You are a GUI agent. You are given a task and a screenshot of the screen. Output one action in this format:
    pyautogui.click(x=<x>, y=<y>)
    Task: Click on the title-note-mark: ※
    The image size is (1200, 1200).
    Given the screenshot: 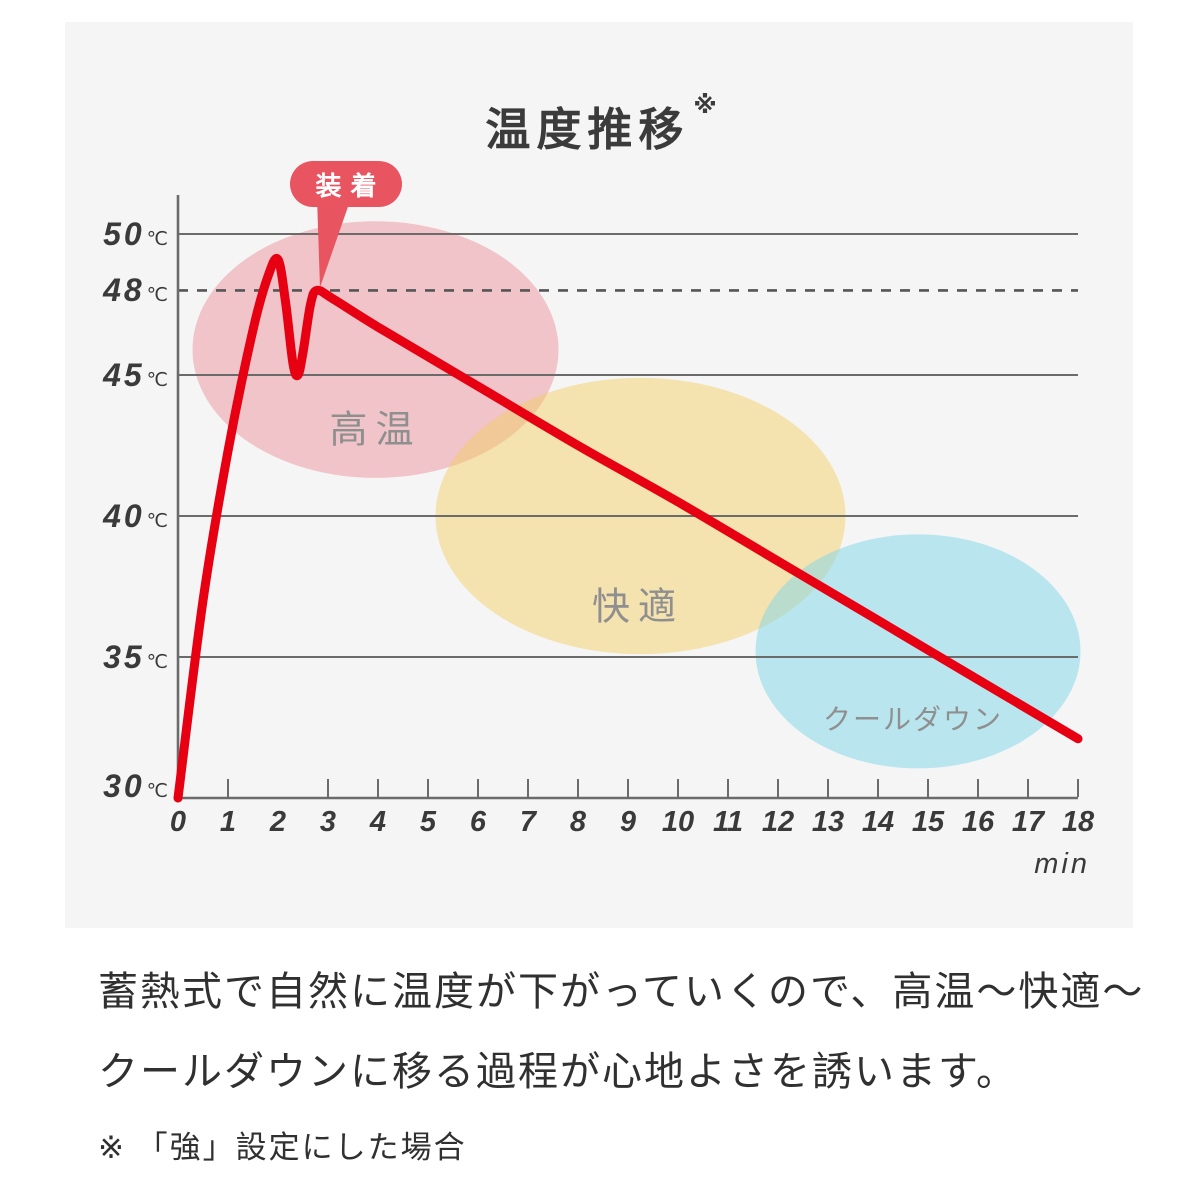 What is the action you would take?
    pyautogui.click(x=705, y=105)
    